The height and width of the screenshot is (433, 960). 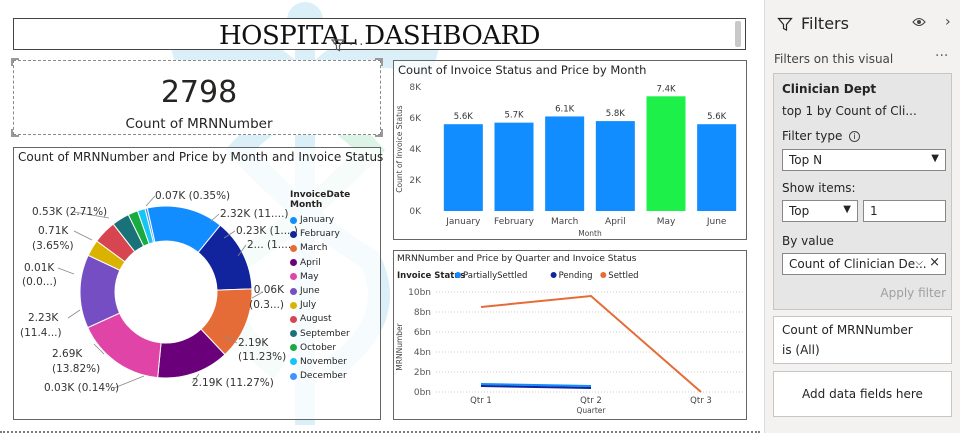 I want to click on bar-chart-ytick: 8K, so click(x=415, y=88).